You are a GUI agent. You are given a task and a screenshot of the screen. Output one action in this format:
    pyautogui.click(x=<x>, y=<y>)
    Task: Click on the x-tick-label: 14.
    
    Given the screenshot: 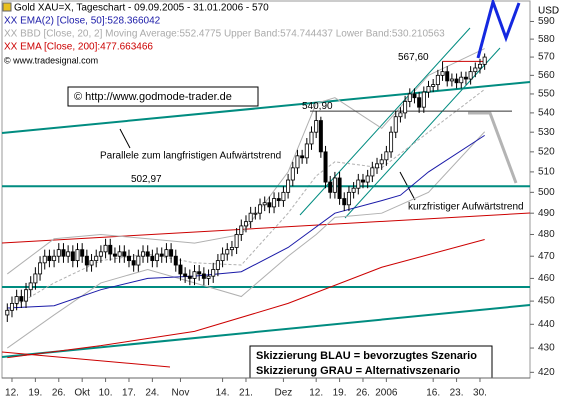 What is the action you would take?
    pyautogui.click(x=223, y=393)
    